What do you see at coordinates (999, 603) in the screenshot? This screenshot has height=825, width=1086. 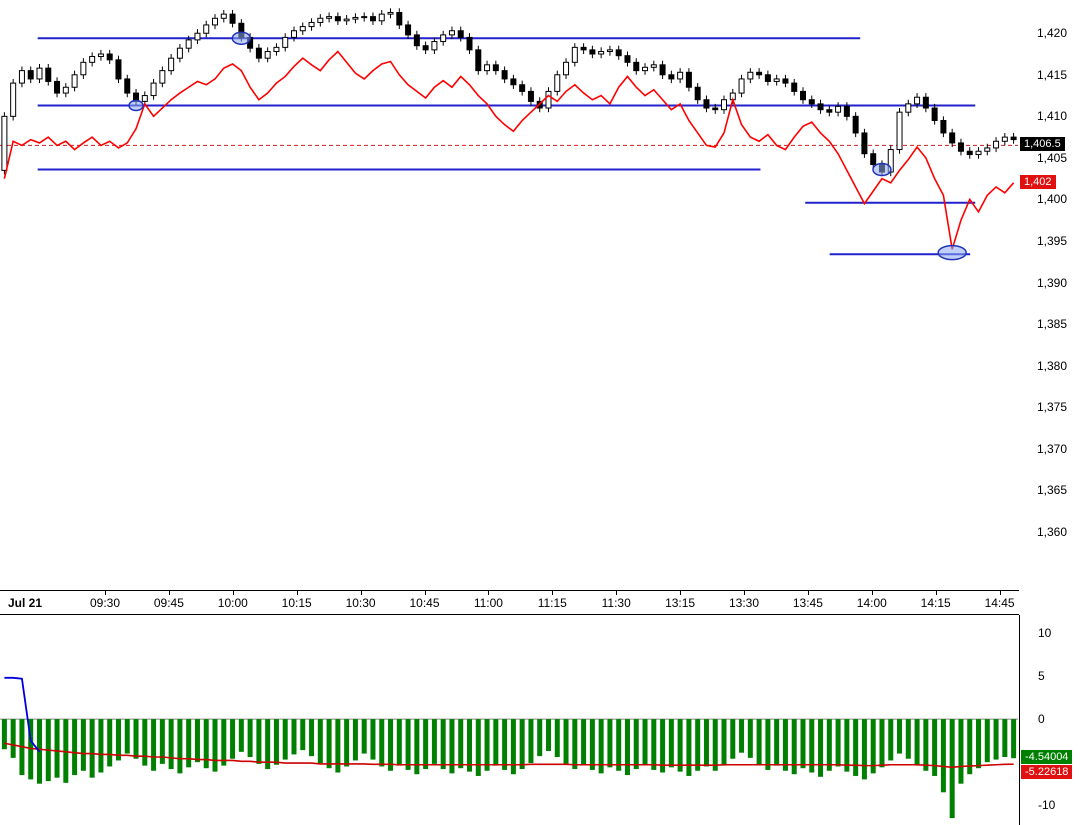 I see `time-axis-label: 14:45` at bounding box center [999, 603].